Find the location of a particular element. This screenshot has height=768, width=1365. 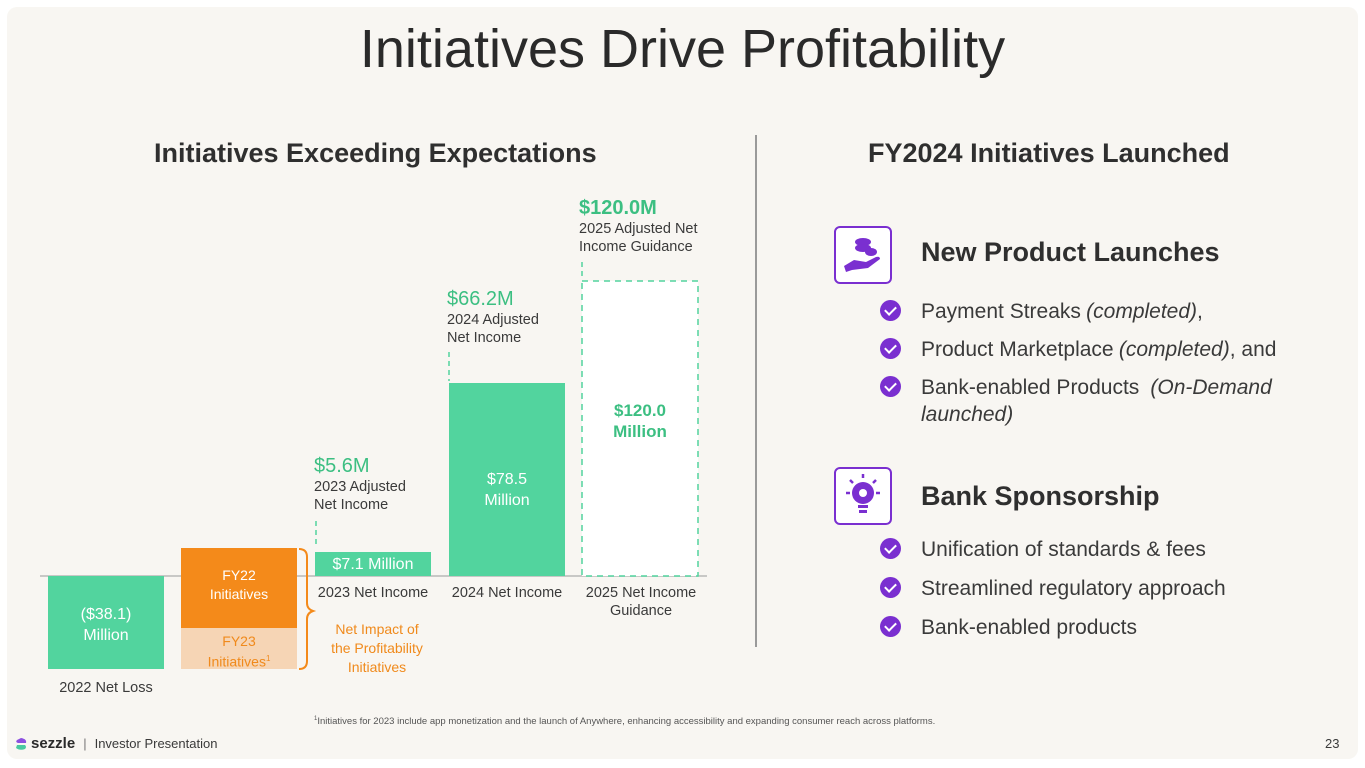

callout-2024: $66.2M 2024 Adjusted Net Income is located at coordinates (493, 317).